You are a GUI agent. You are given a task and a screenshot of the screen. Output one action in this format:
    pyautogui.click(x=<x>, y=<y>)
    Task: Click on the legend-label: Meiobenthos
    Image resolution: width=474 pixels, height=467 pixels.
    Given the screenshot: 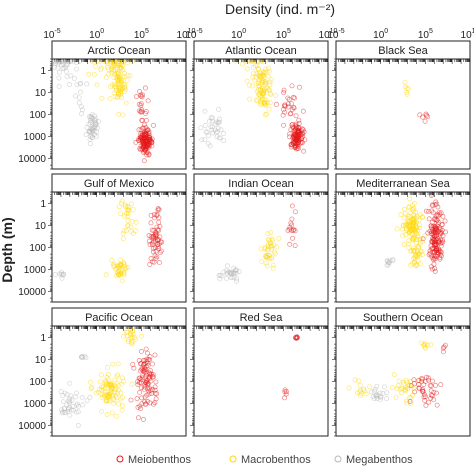 What is the action you would take?
    pyautogui.click(x=159, y=460)
    